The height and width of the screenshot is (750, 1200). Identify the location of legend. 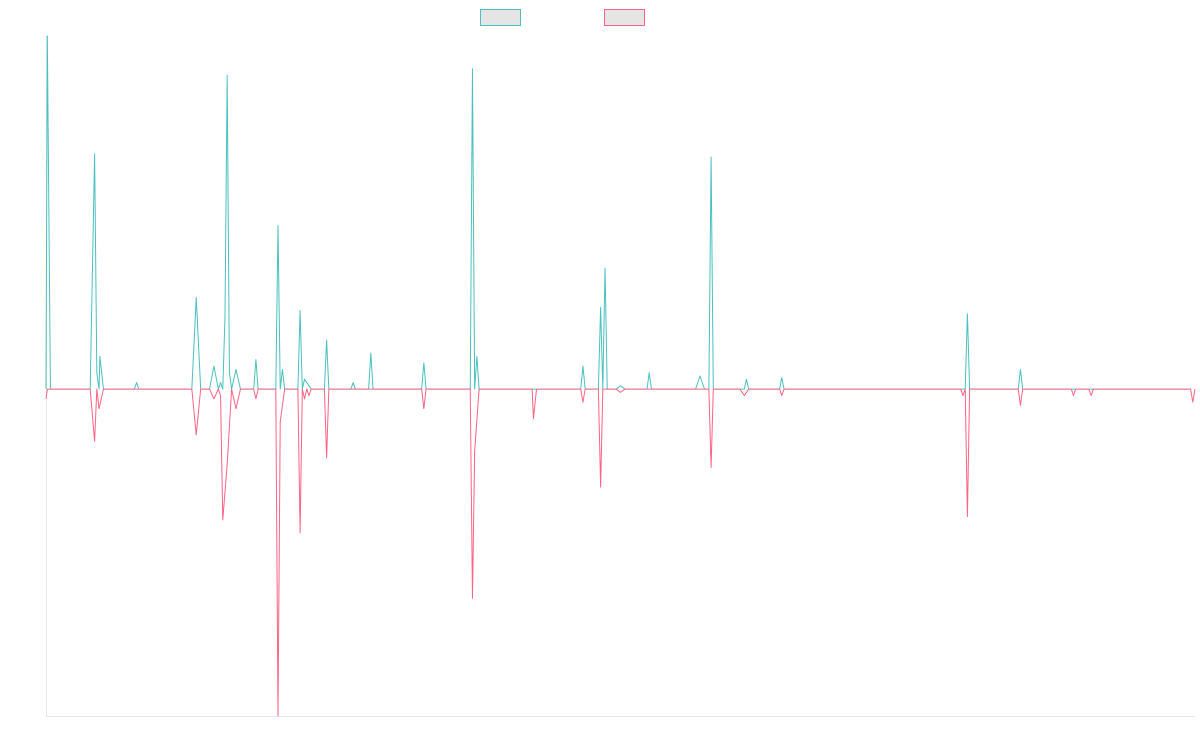
(562, 17).